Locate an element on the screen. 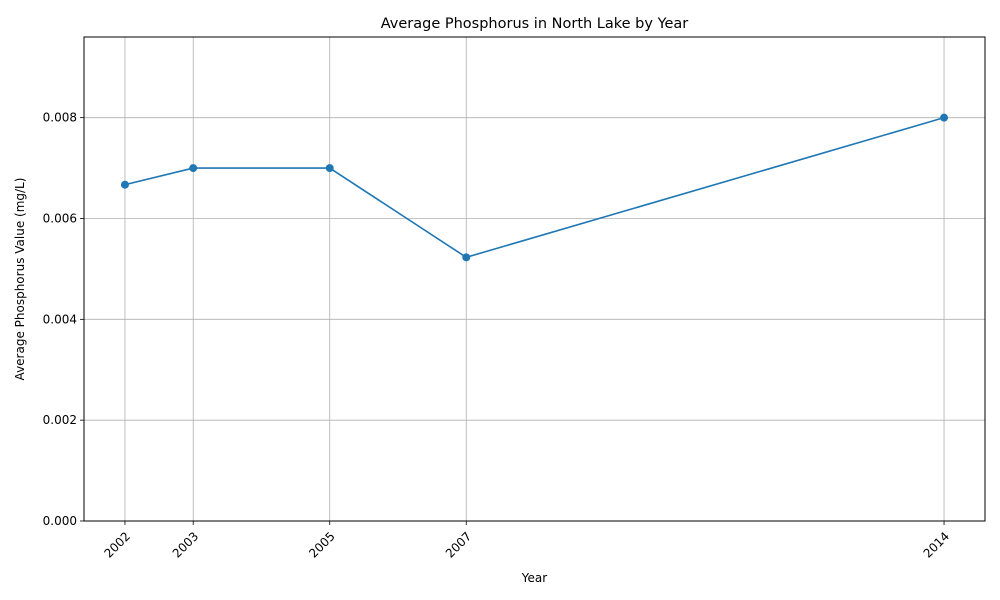 The image size is (1000, 600). y-tick-label: 0.006 is located at coordinates (60, 219).